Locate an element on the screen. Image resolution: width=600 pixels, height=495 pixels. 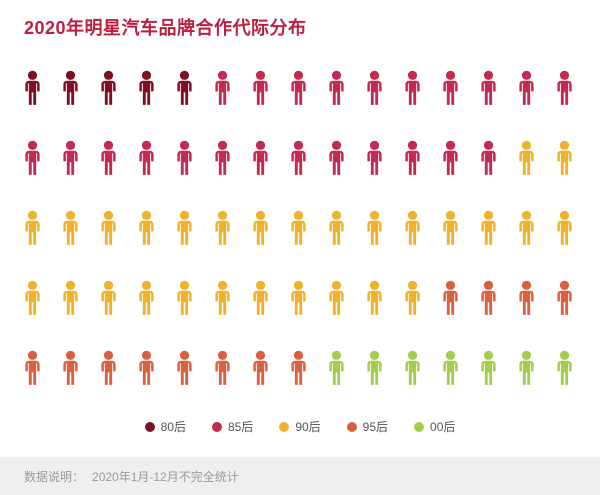
legend-item-85后: 85后 is located at coordinates (232, 426).